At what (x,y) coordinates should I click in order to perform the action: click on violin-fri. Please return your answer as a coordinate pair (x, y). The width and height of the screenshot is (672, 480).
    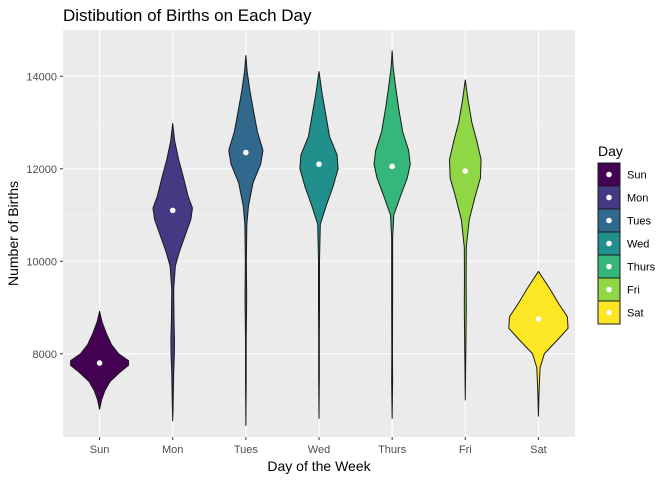
    Looking at the image, I should click on (465, 240).